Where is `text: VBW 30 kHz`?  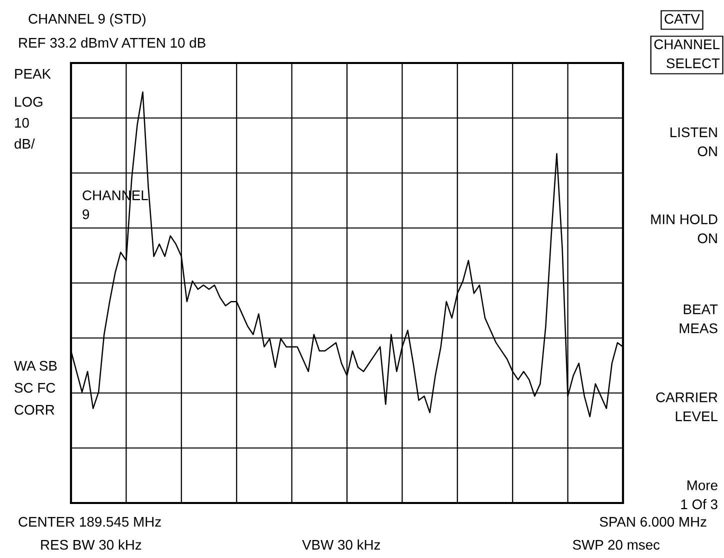 text: VBW 30 kHz is located at coordinates (341, 545).